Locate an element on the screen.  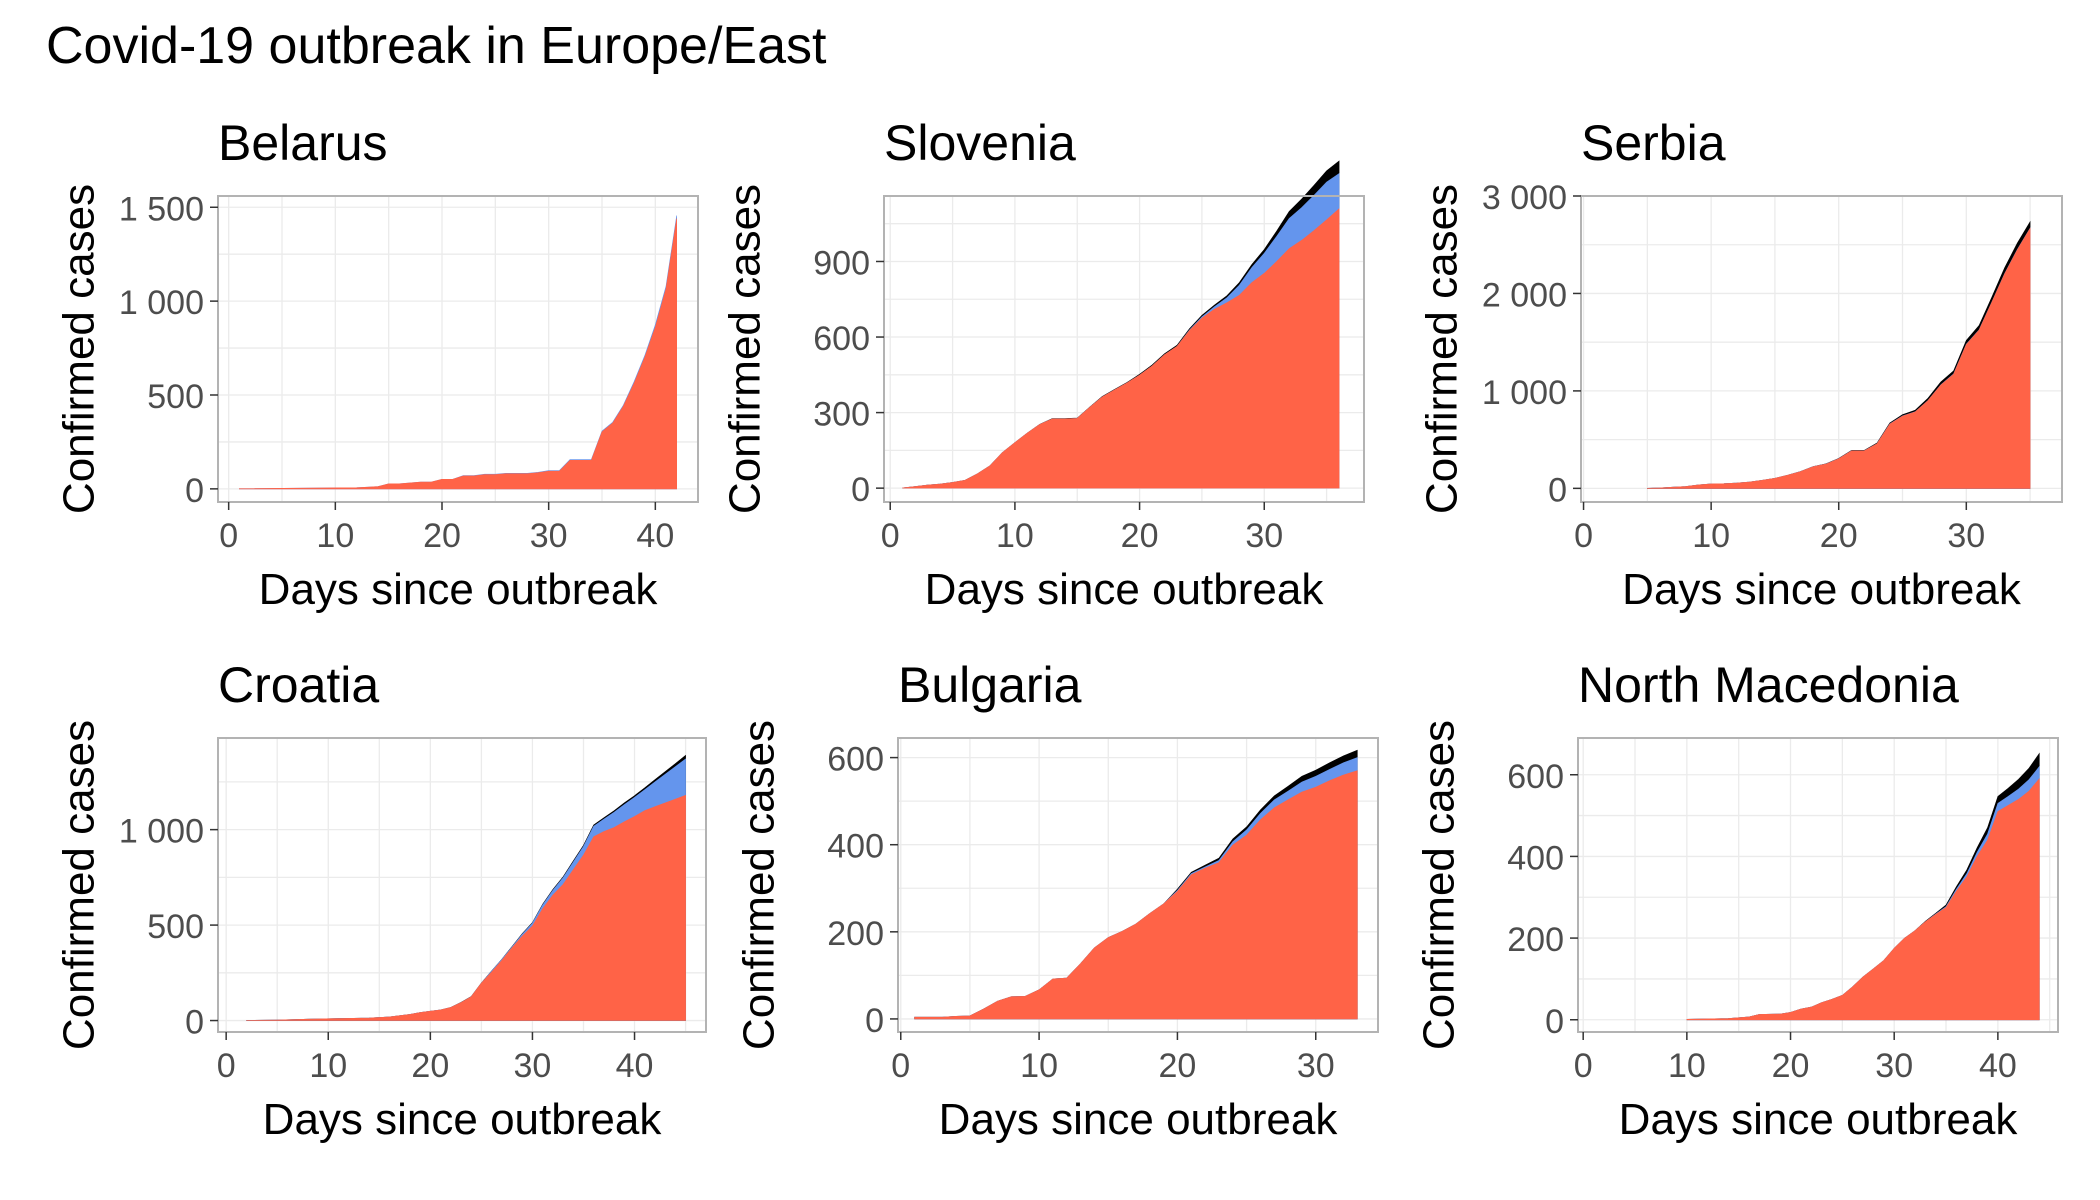
y-tick-label: 300 is located at coordinates (841, 415).